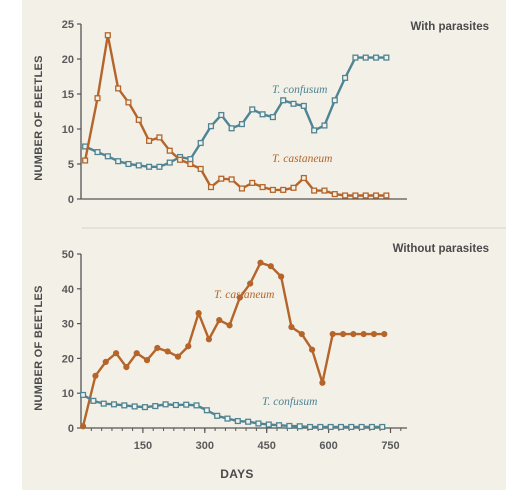  Describe the element at coordinates (390, 446) in the screenshot. I see `x-tick-label: 750` at that location.